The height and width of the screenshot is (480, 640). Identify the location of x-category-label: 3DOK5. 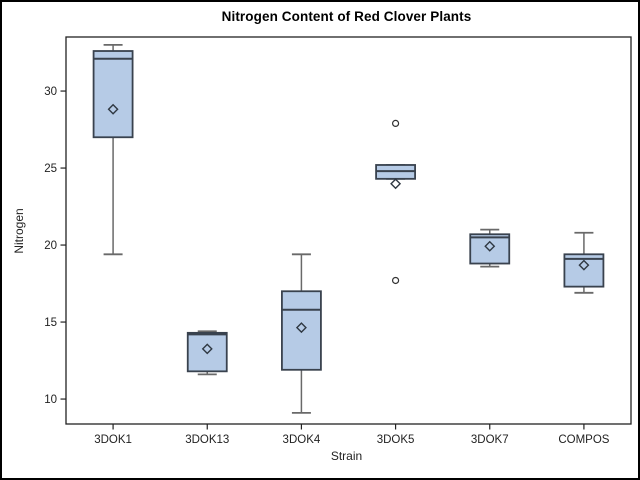
(396, 440).